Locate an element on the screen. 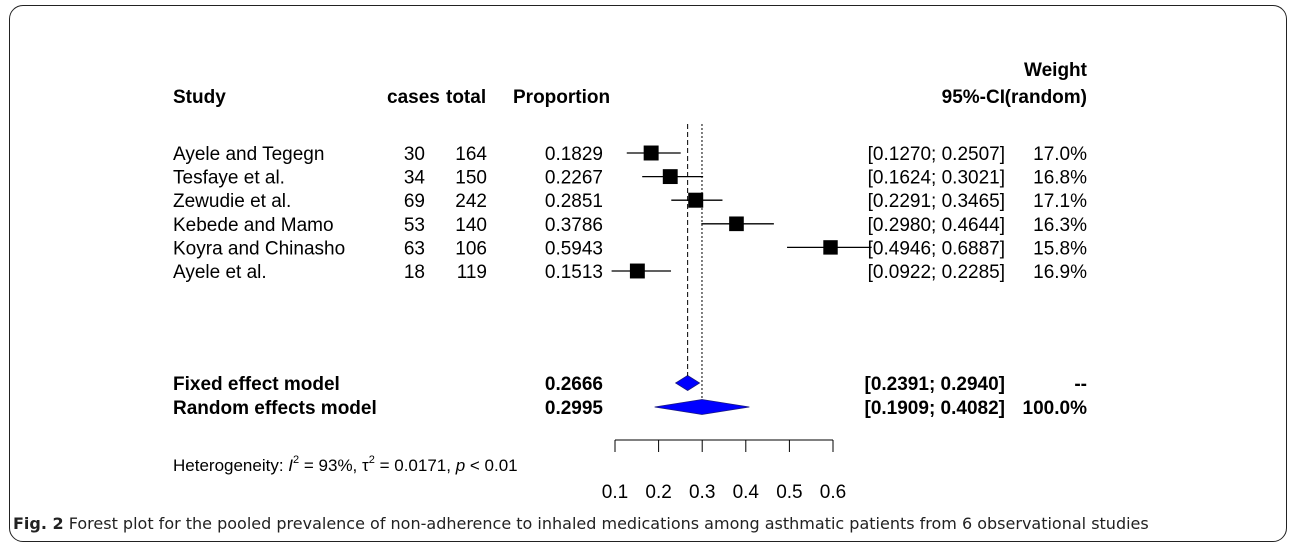 Image resolution: width=1292 pixels, height=548 pixels. x-tick-label: 0.6 is located at coordinates (833, 492).